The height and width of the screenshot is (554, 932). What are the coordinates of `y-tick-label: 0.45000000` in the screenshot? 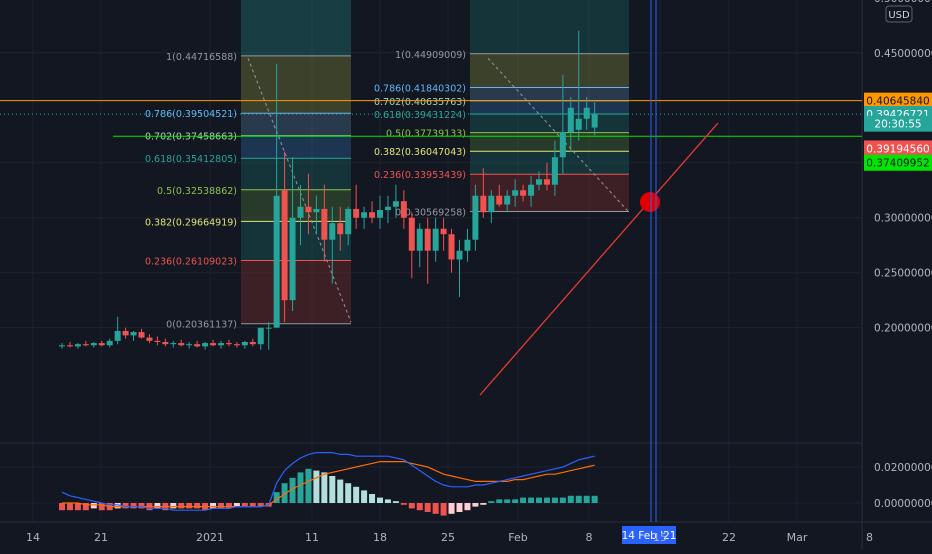 It's located at (903, 54).